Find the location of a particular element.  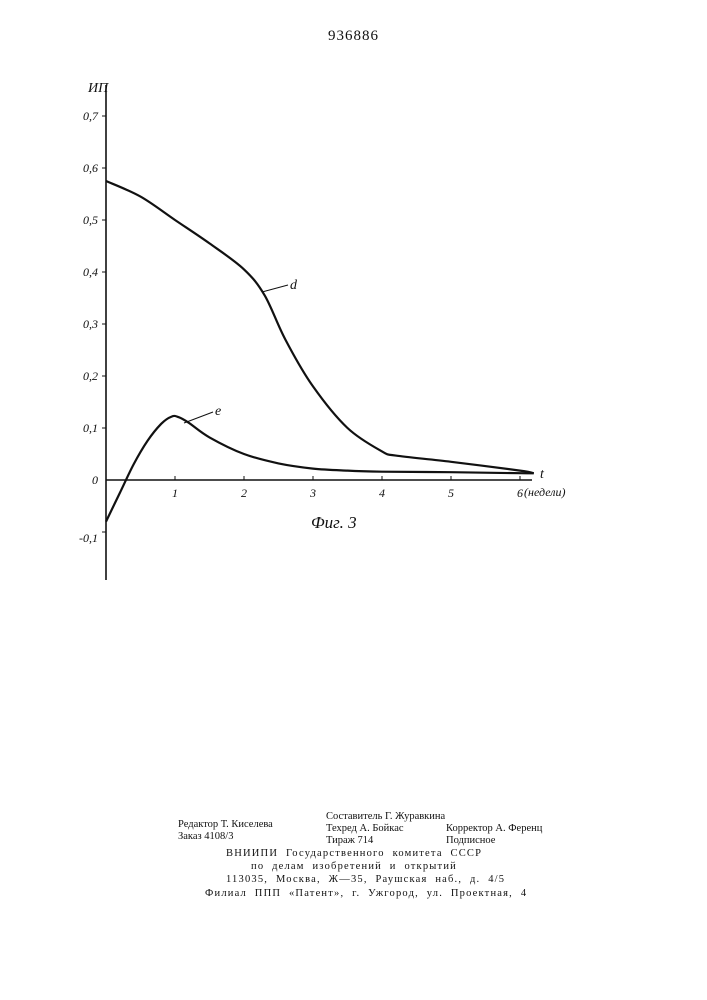

y-tick-label: 0,6 is located at coordinates (90, 168).